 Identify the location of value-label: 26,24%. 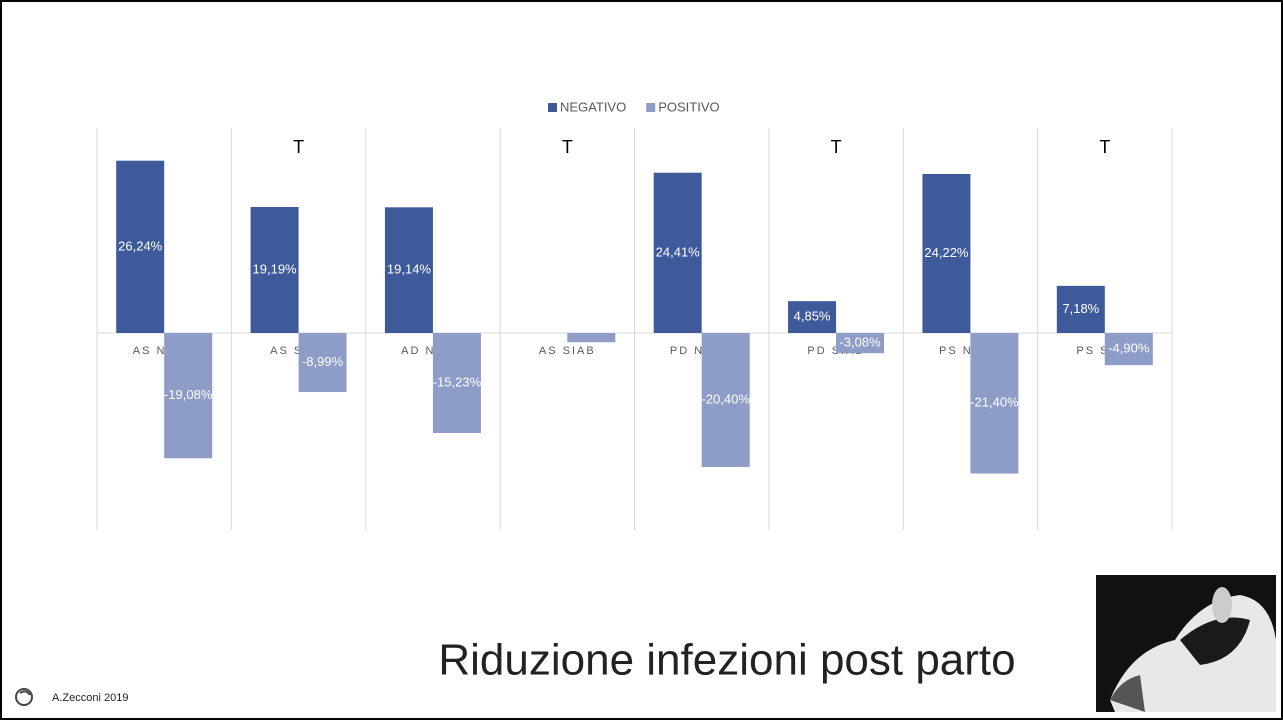
(140, 245).